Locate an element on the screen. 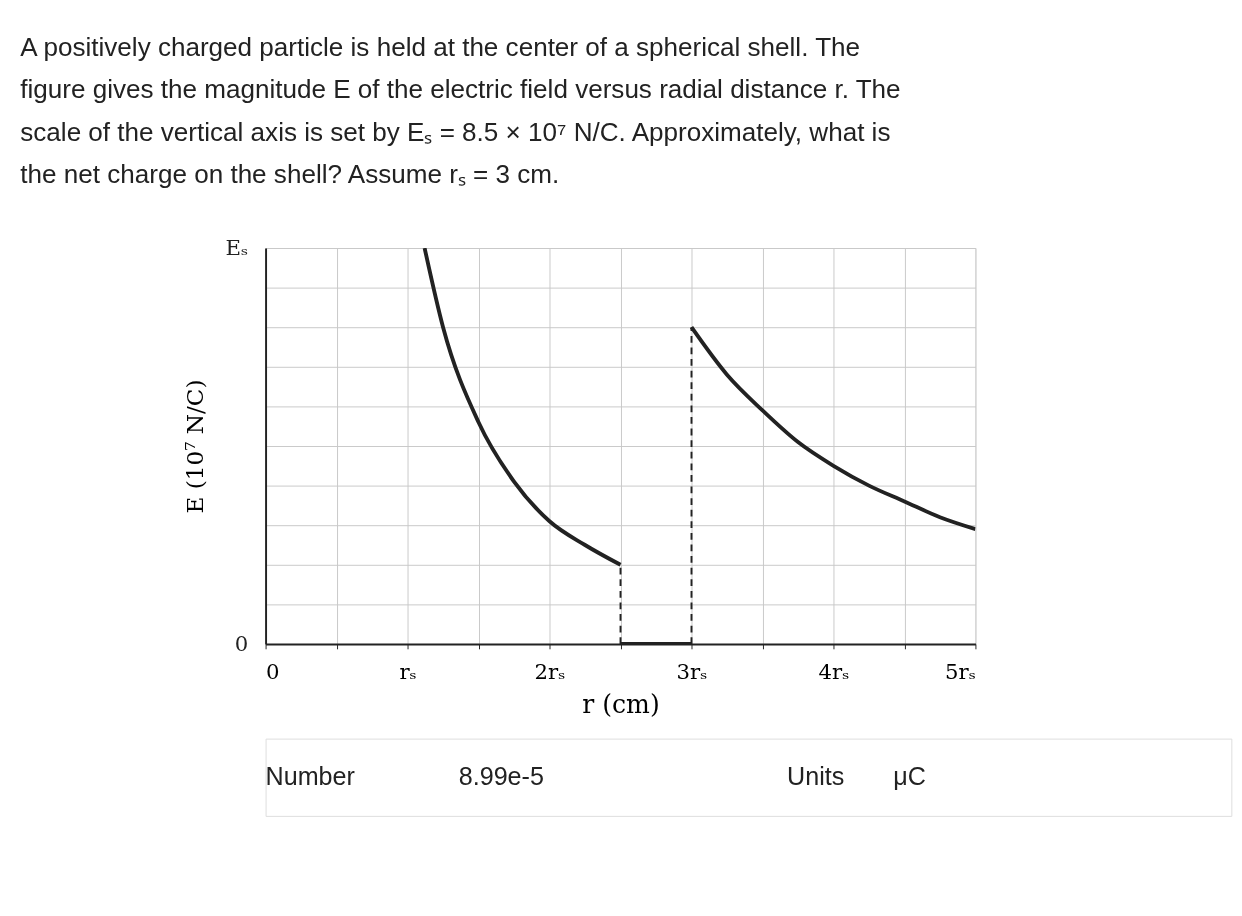 This screenshot has height=916, width=1242. x-tick-label: 0 is located at coordinates (273, 672).